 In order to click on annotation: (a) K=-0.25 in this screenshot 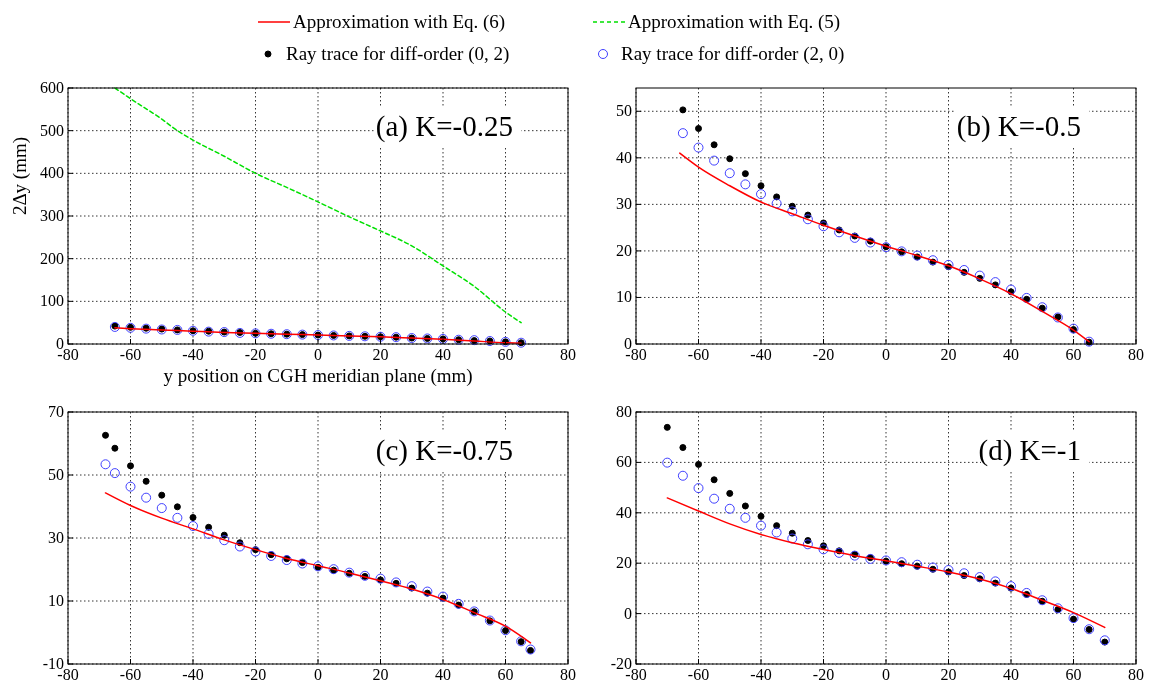, I will do `click(444, 126)`.